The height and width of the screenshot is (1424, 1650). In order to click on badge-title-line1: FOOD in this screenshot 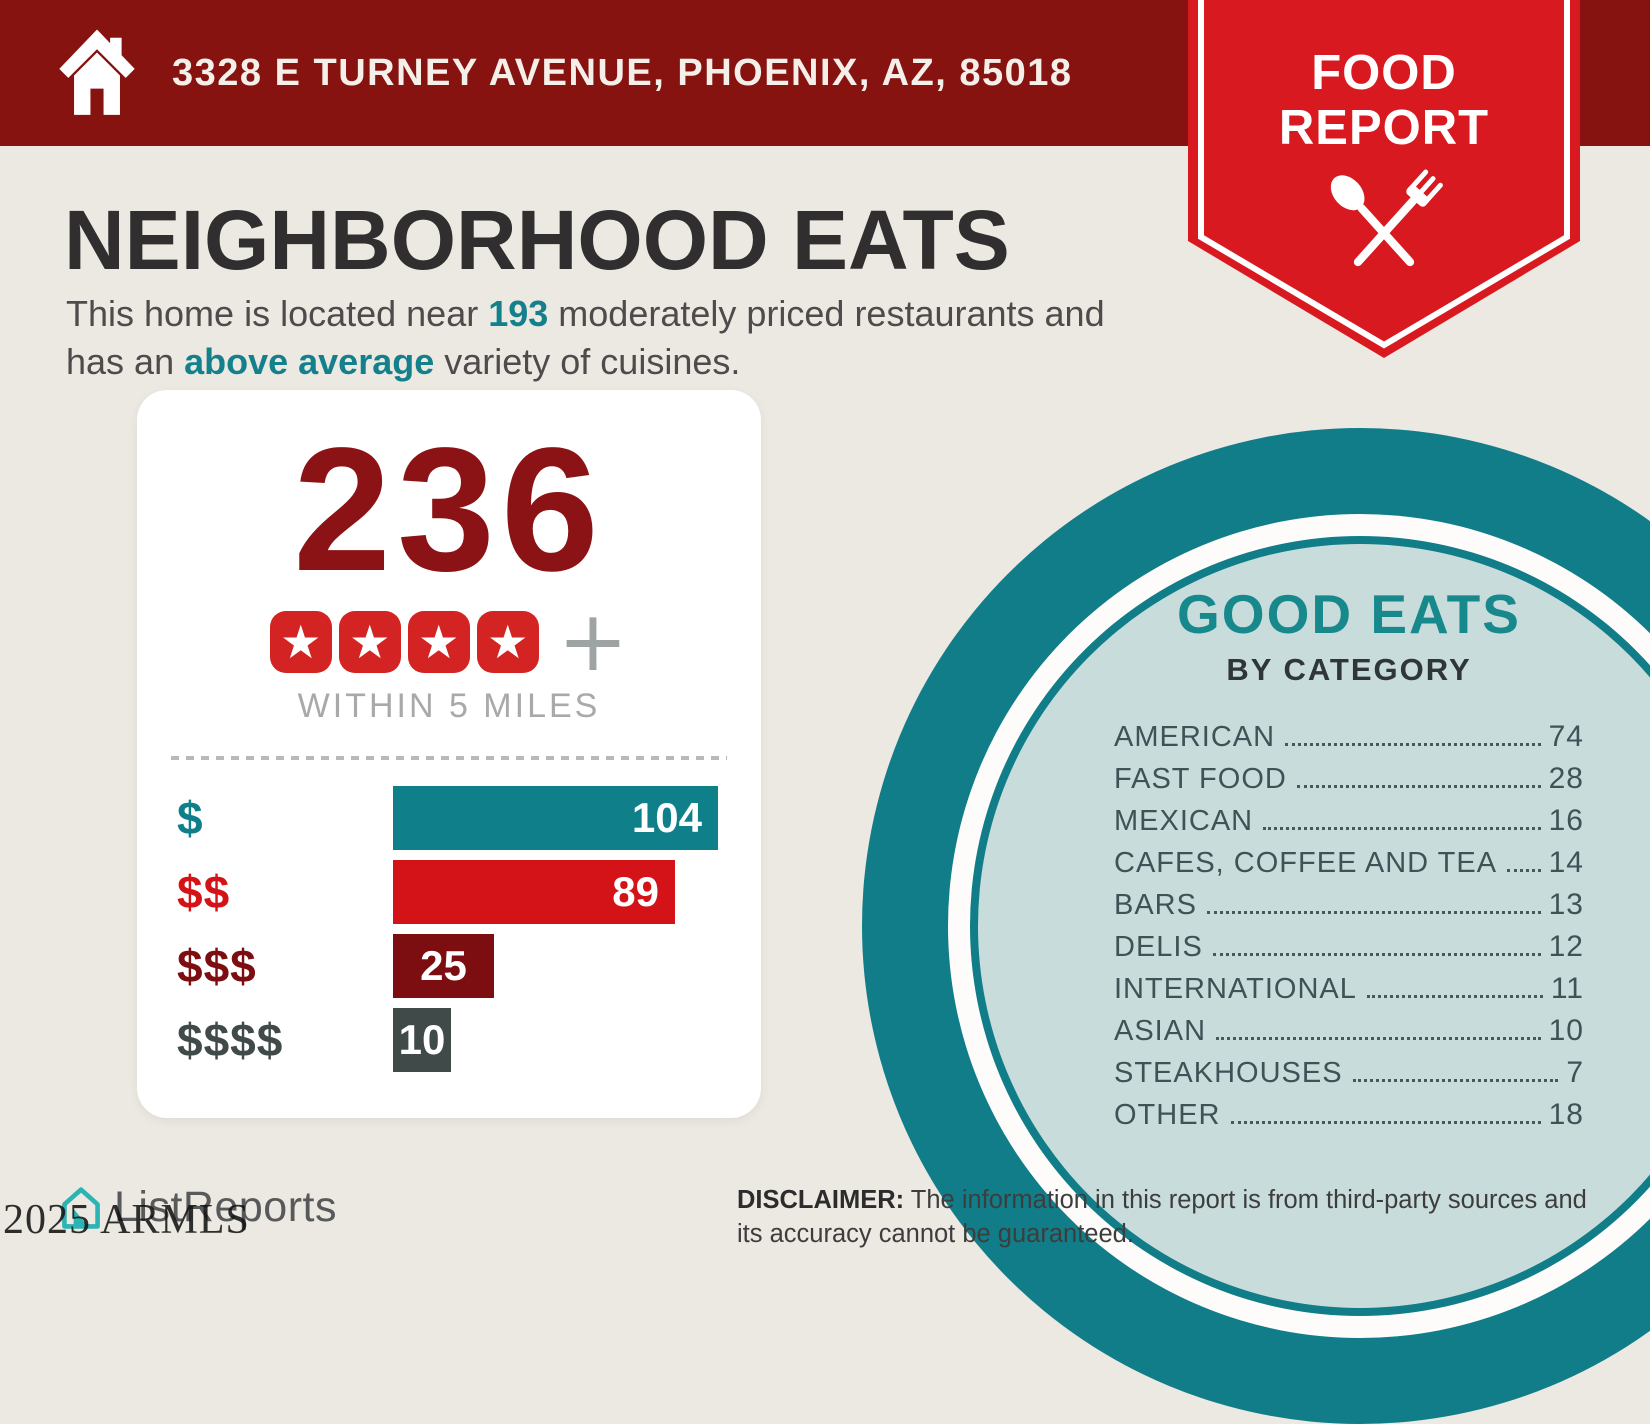, I will do `click(1384, 73)`.